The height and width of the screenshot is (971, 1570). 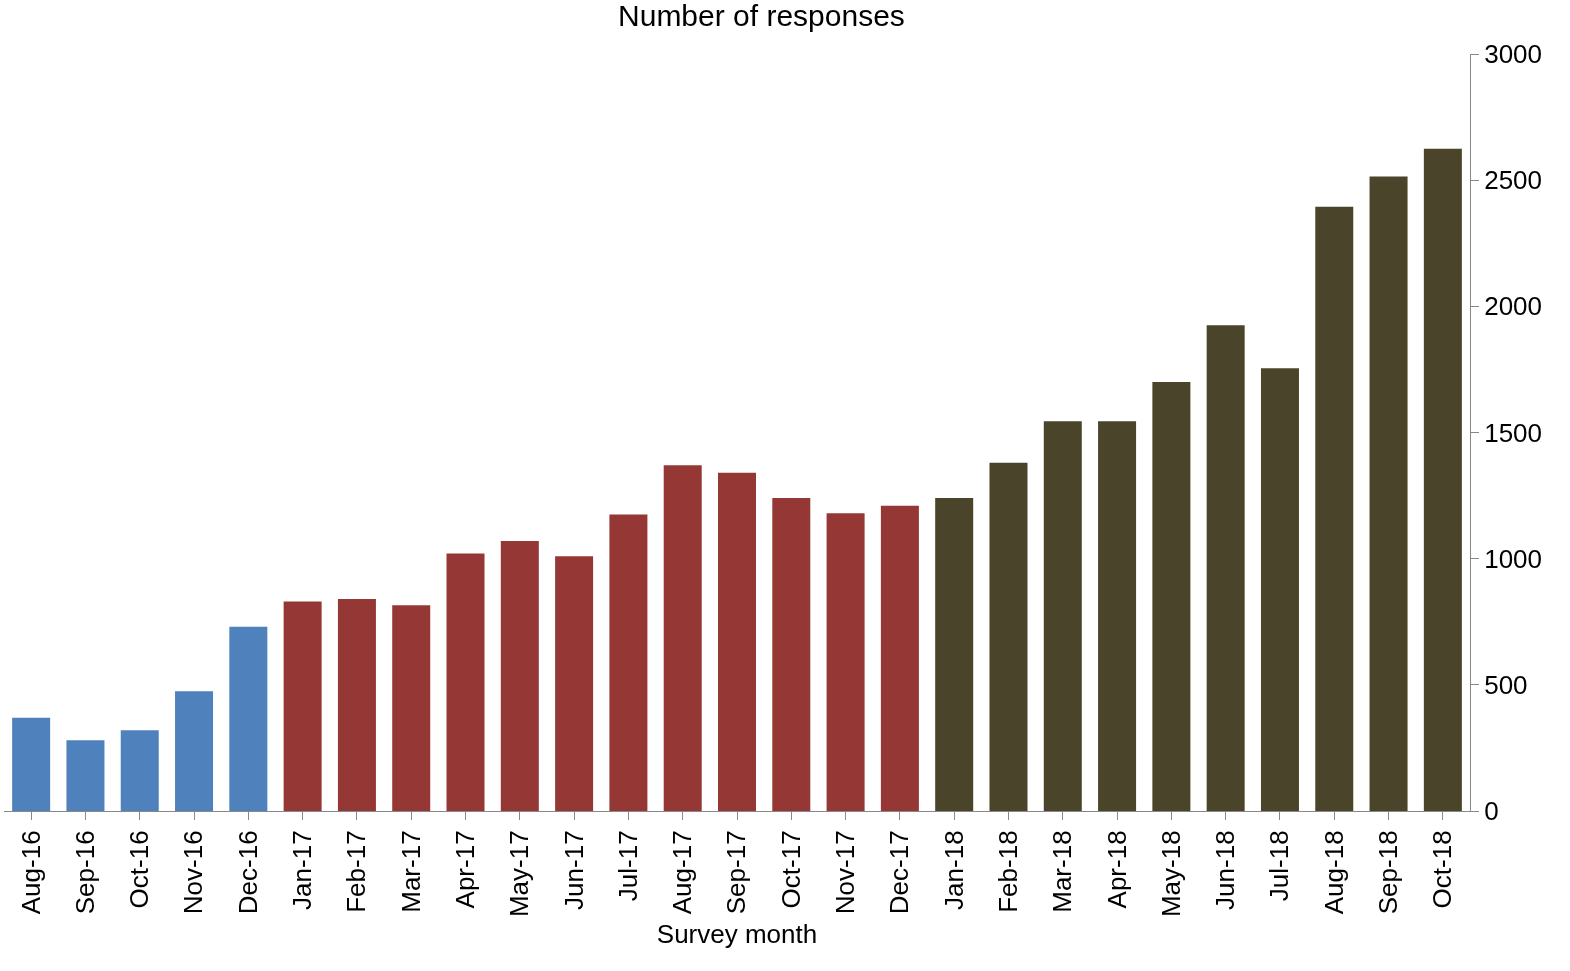 What do you see at coordinates (899, 872) in the screenshot?
I see `x-tick-label: Dec-17` at bounding box center [899, 872].